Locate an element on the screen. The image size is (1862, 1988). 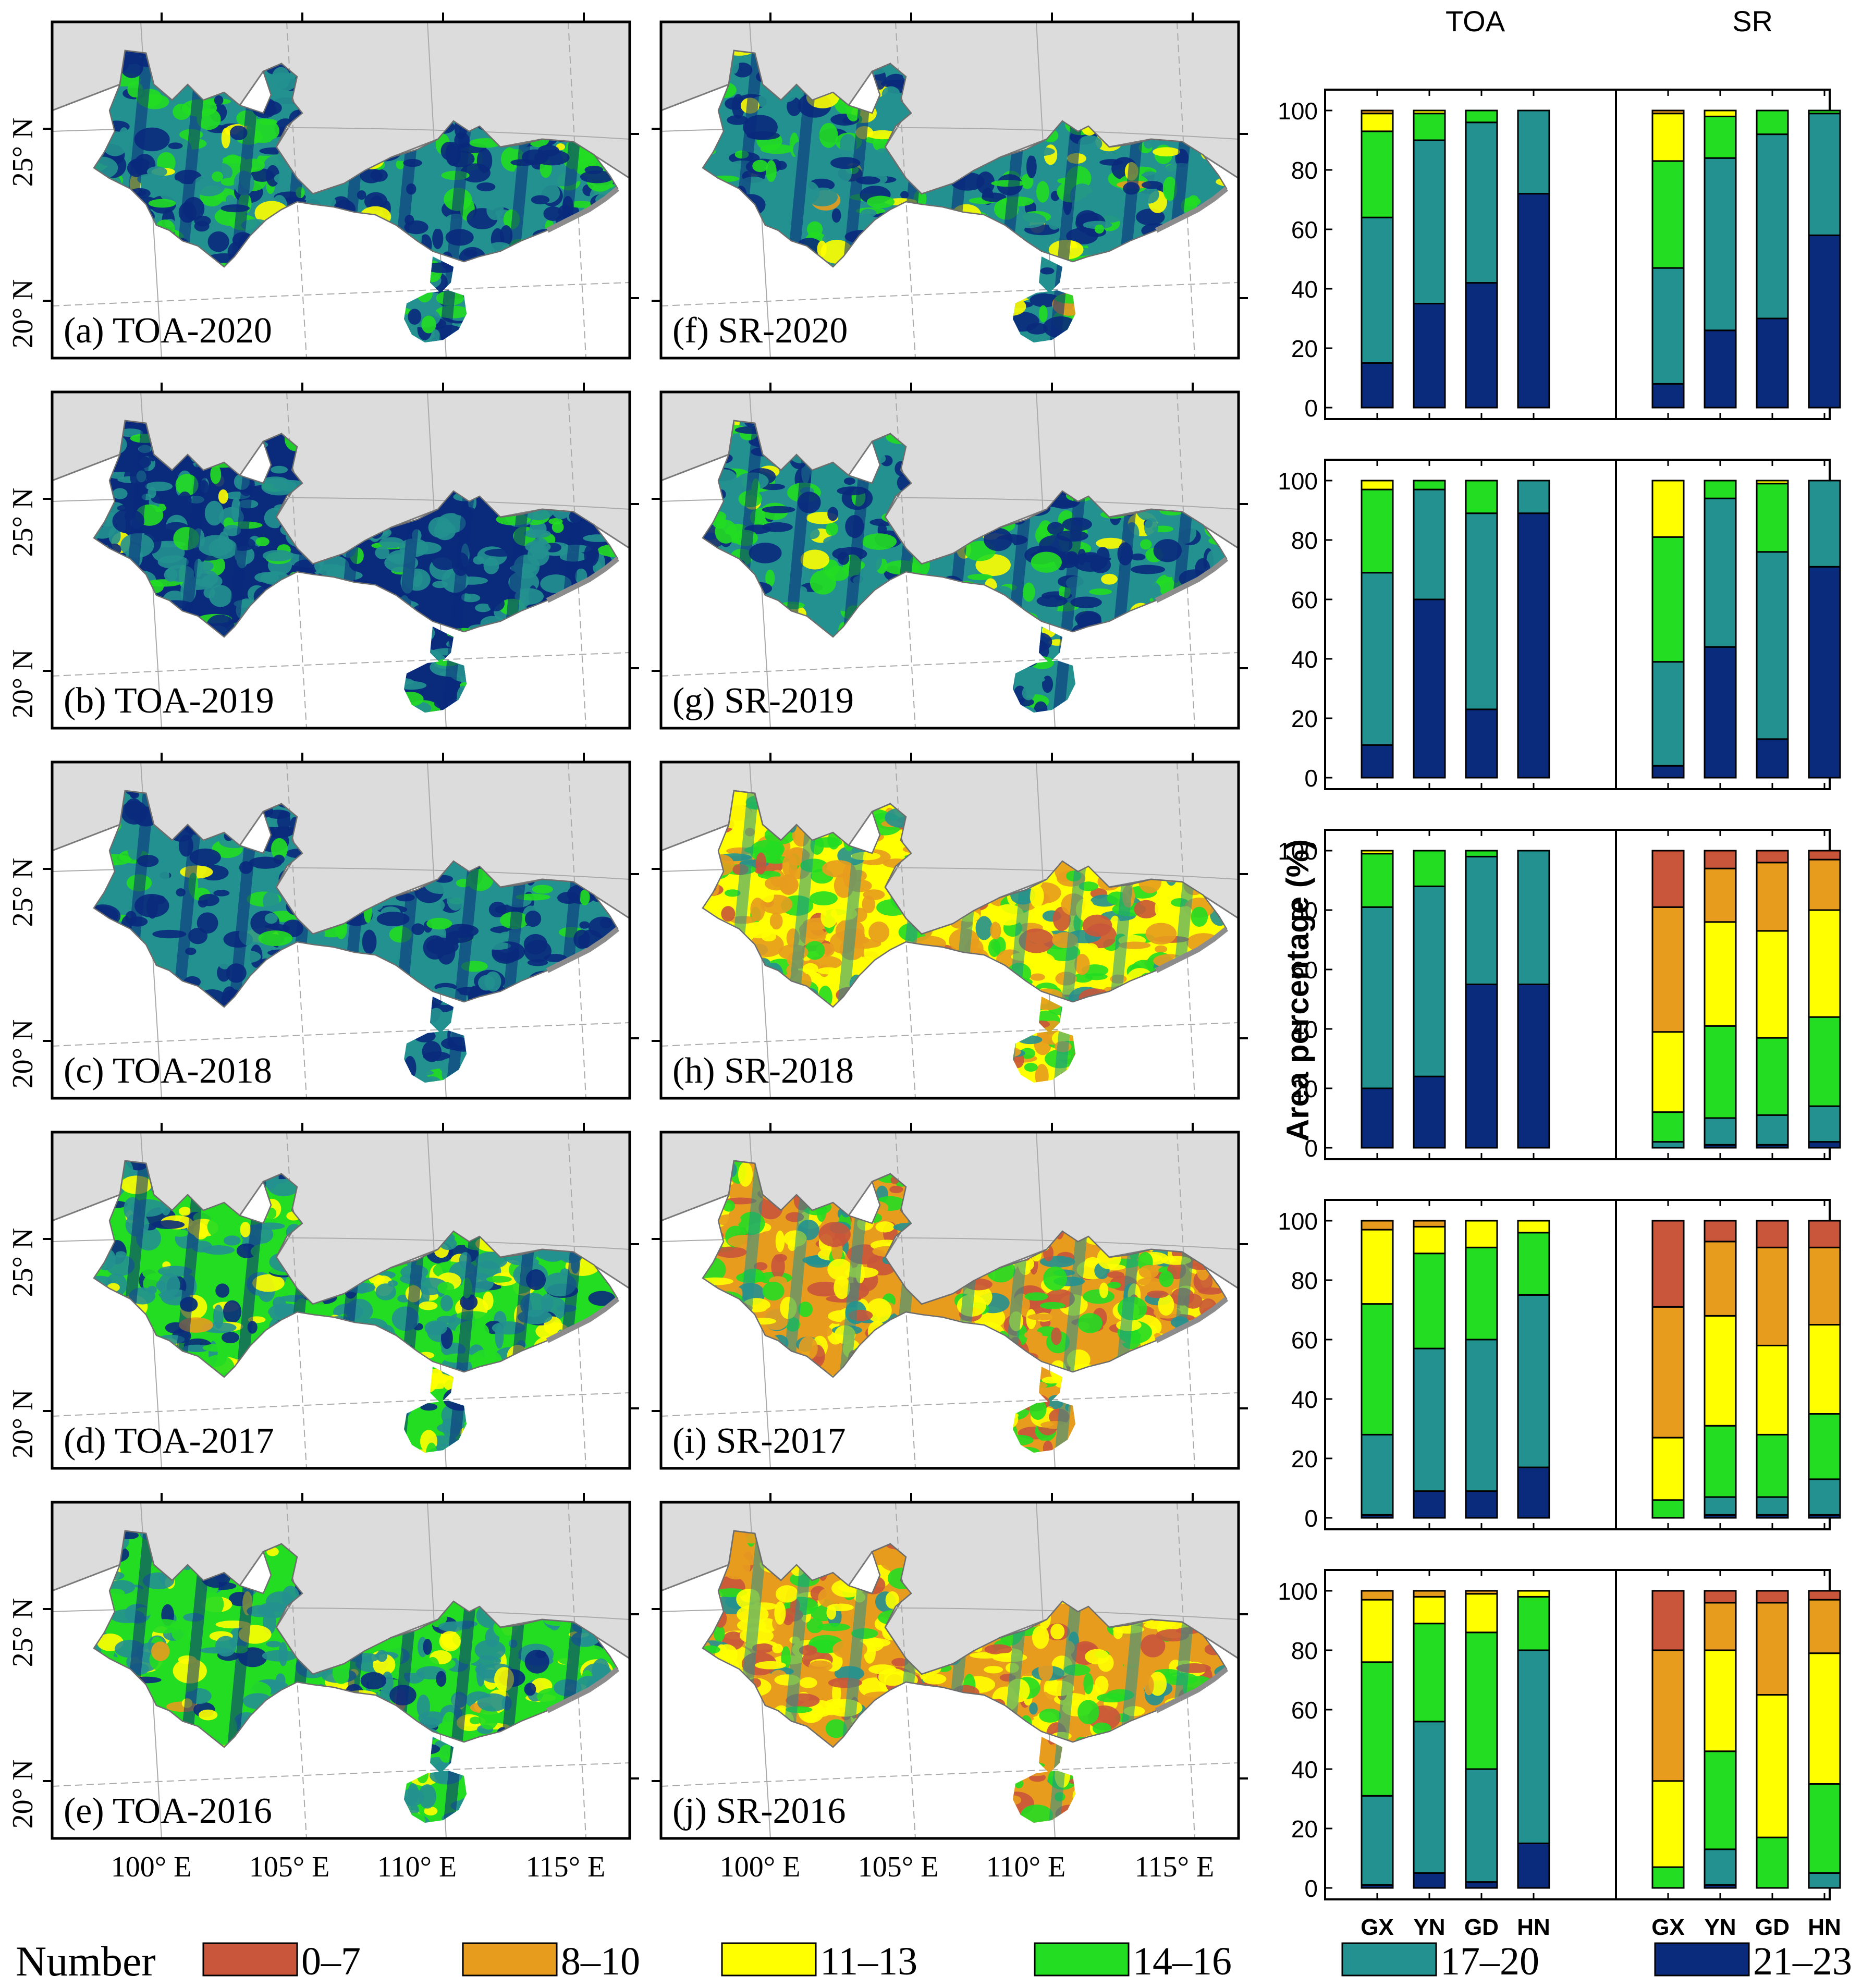
bar-segment-sr-gx-2019 is located at coordinates (1668, 772).